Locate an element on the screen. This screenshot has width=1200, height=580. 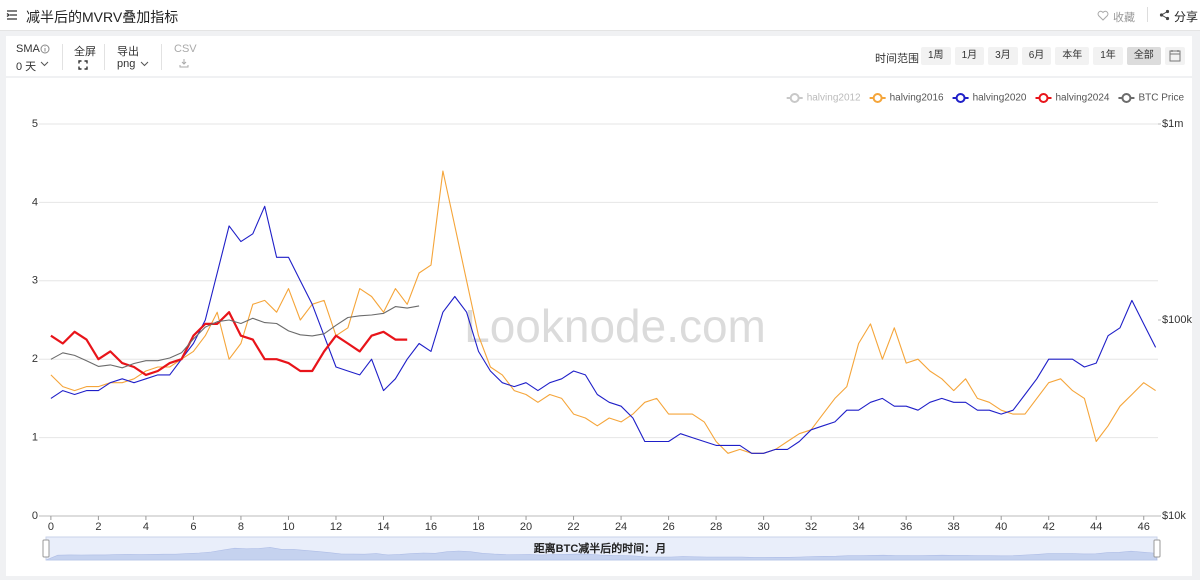
x-tick-label: 28 is located at coordinates (716, 527).